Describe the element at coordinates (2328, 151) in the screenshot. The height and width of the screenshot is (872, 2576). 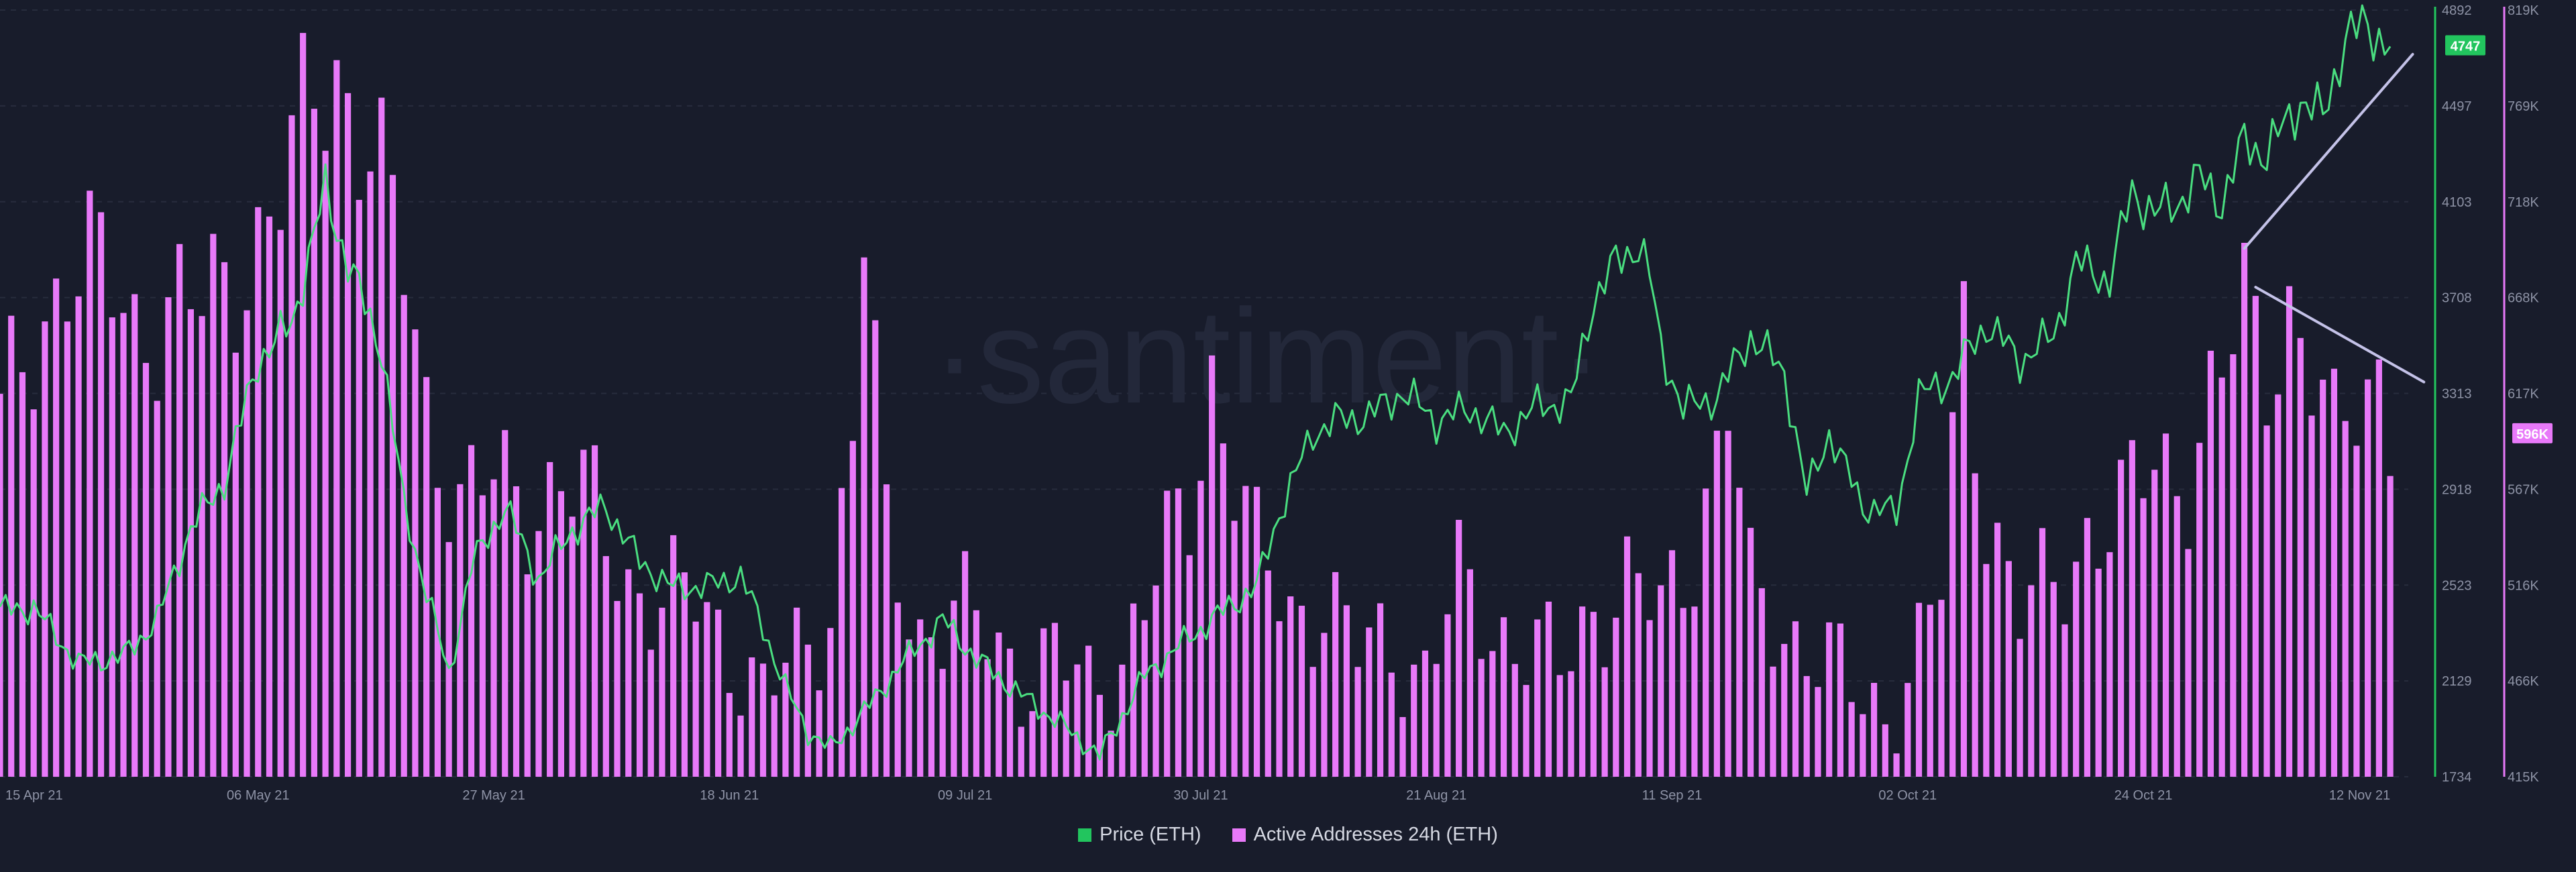
I see `price-support-trendline` at that location.